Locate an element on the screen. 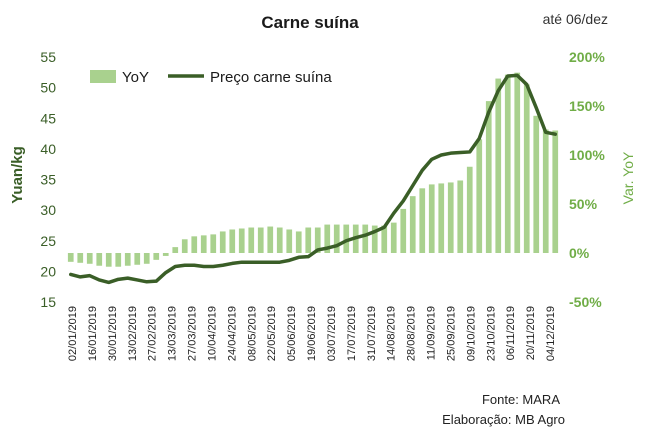  x-tick: 03/07/2019 is located at coordinates (332, 333).